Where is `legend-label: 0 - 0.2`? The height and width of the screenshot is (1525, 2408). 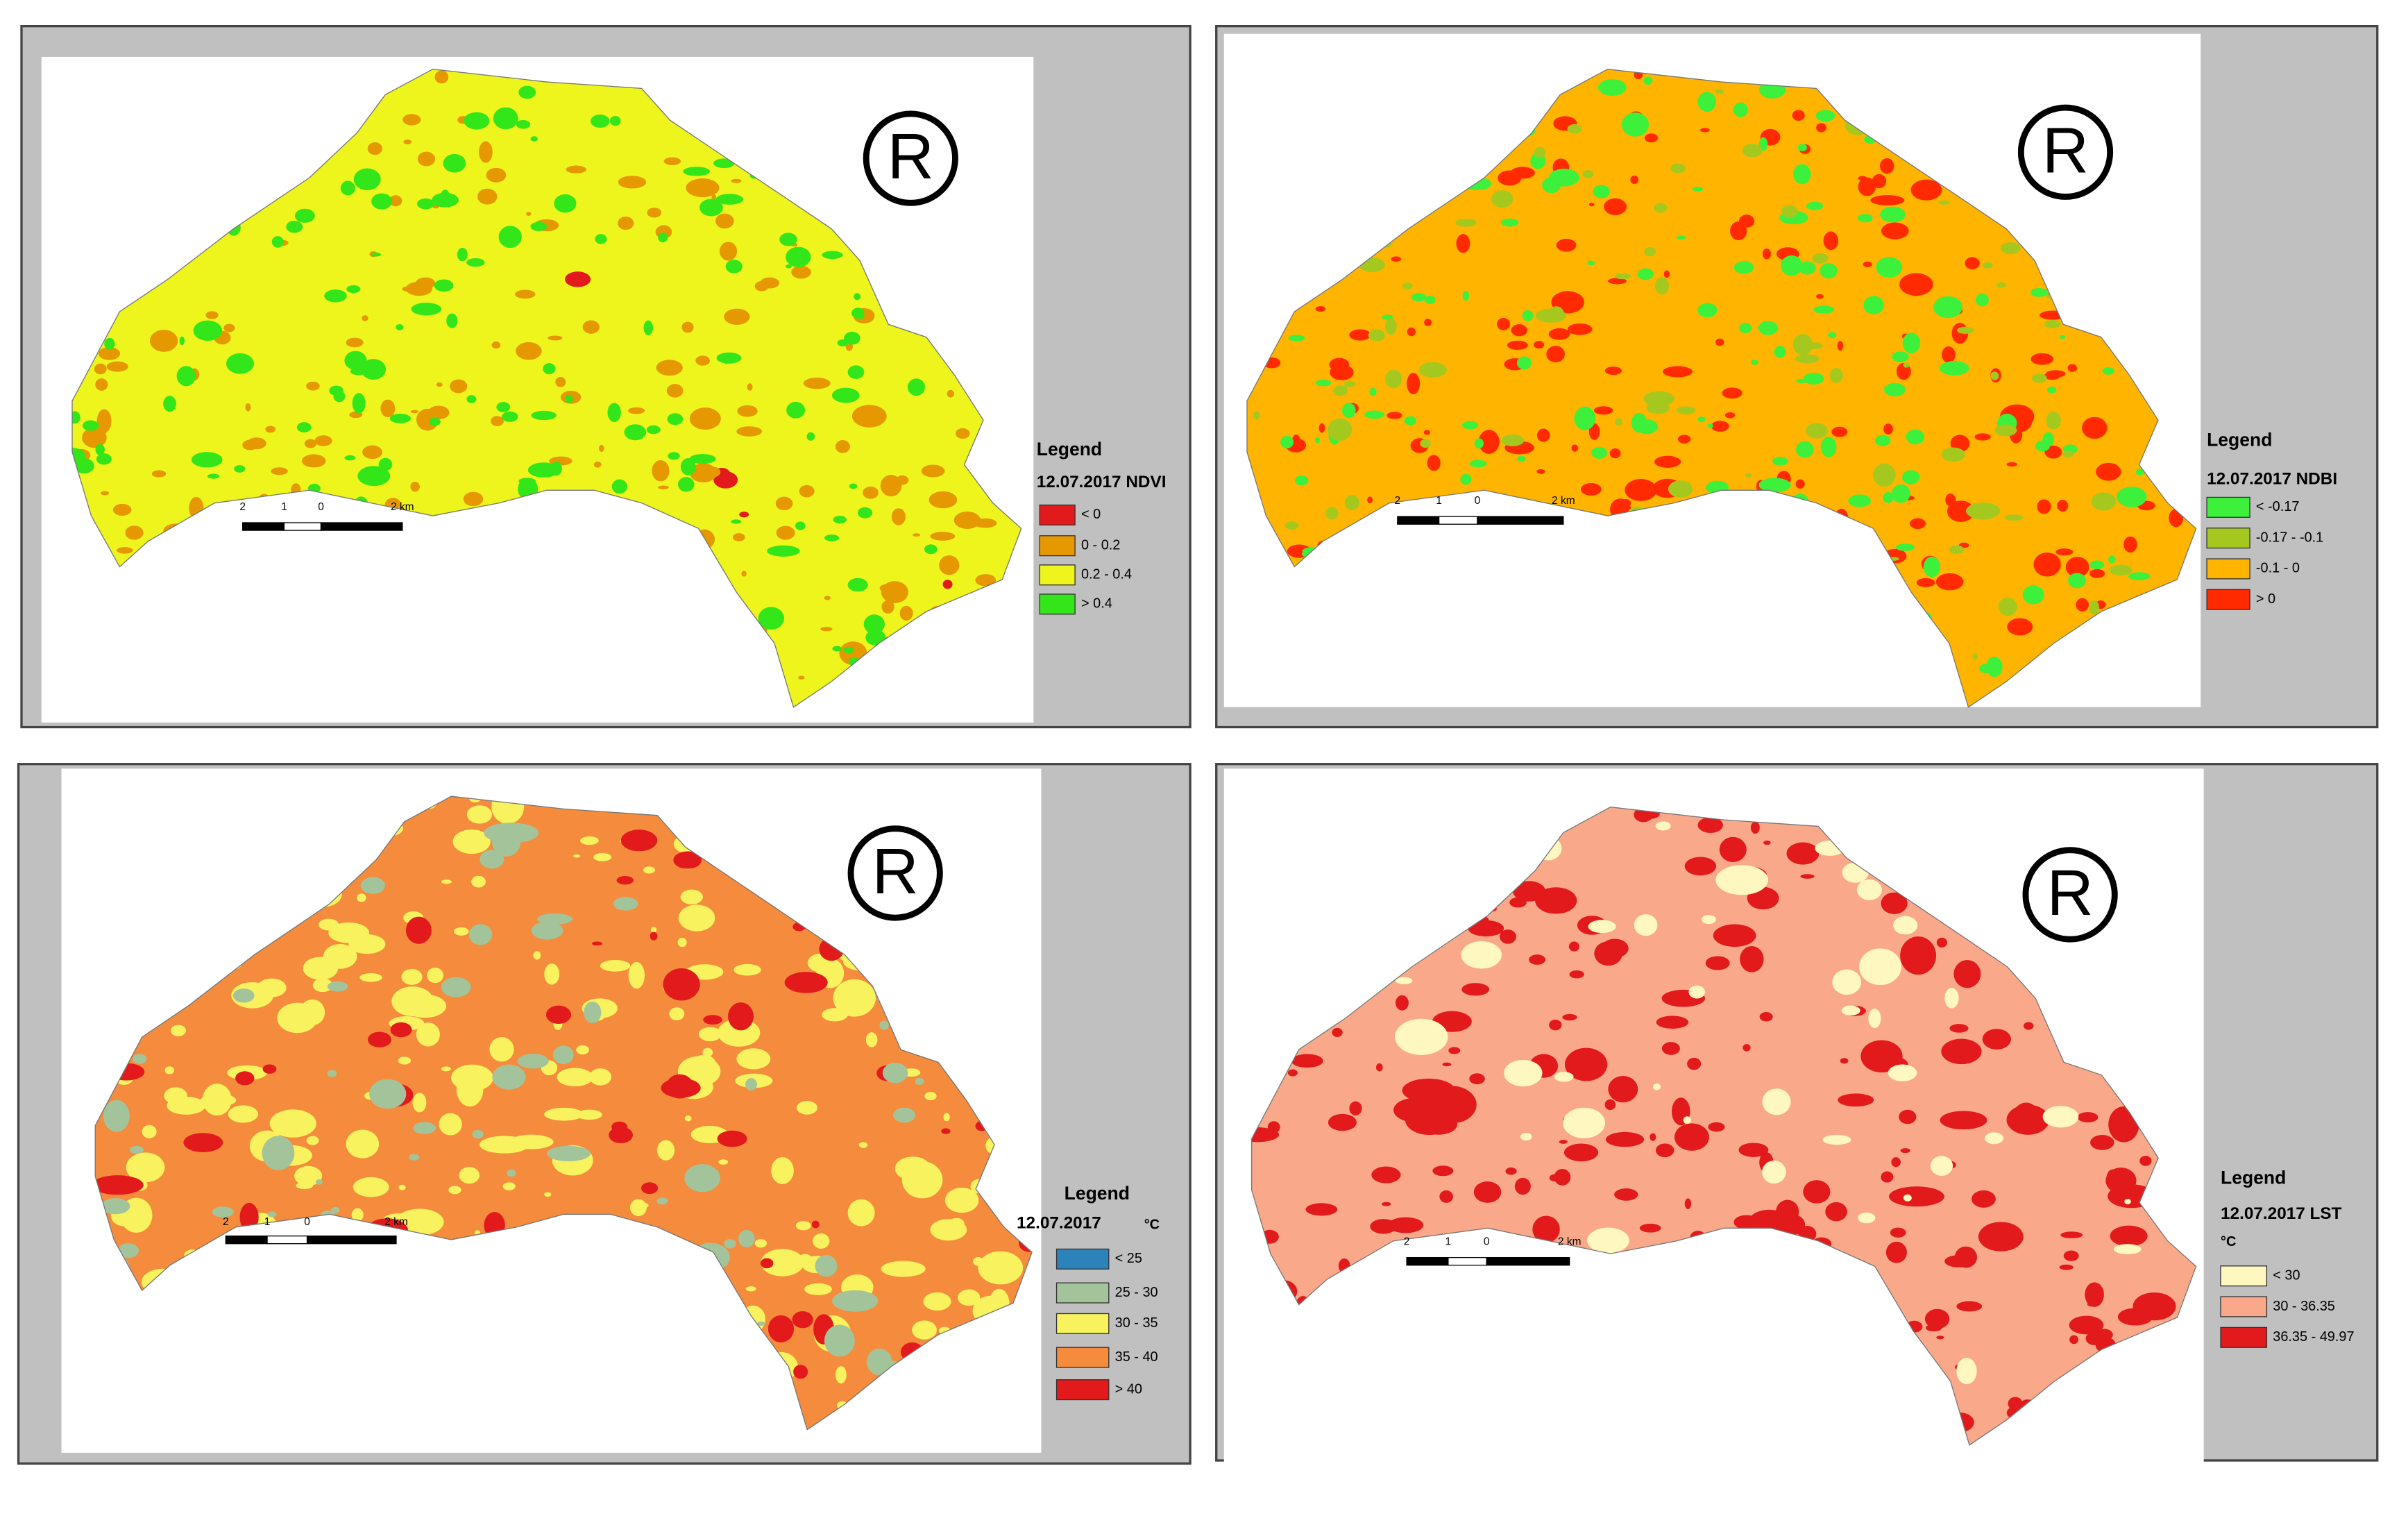 legend-label: 0 - 0.2 is located at coordinates (1100, 545).